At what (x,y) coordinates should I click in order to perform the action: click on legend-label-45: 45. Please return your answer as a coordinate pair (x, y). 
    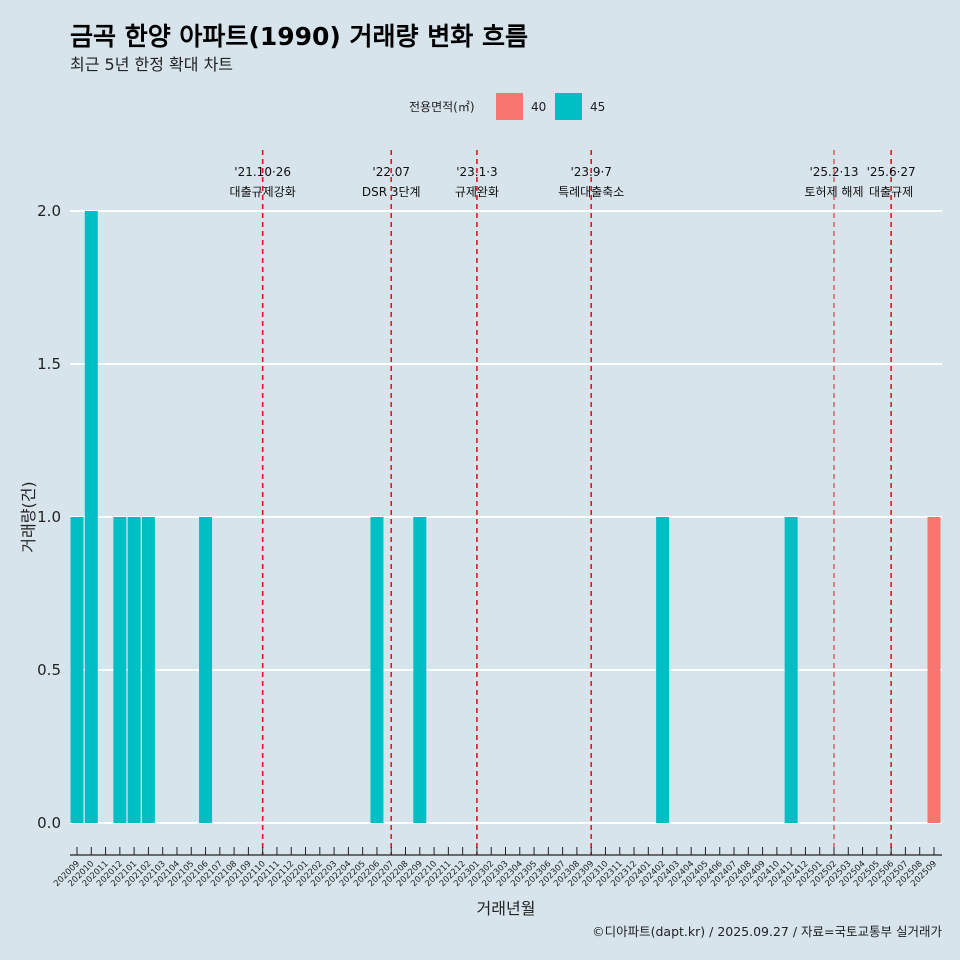
    Looking at the image, I should click on (597, 107).